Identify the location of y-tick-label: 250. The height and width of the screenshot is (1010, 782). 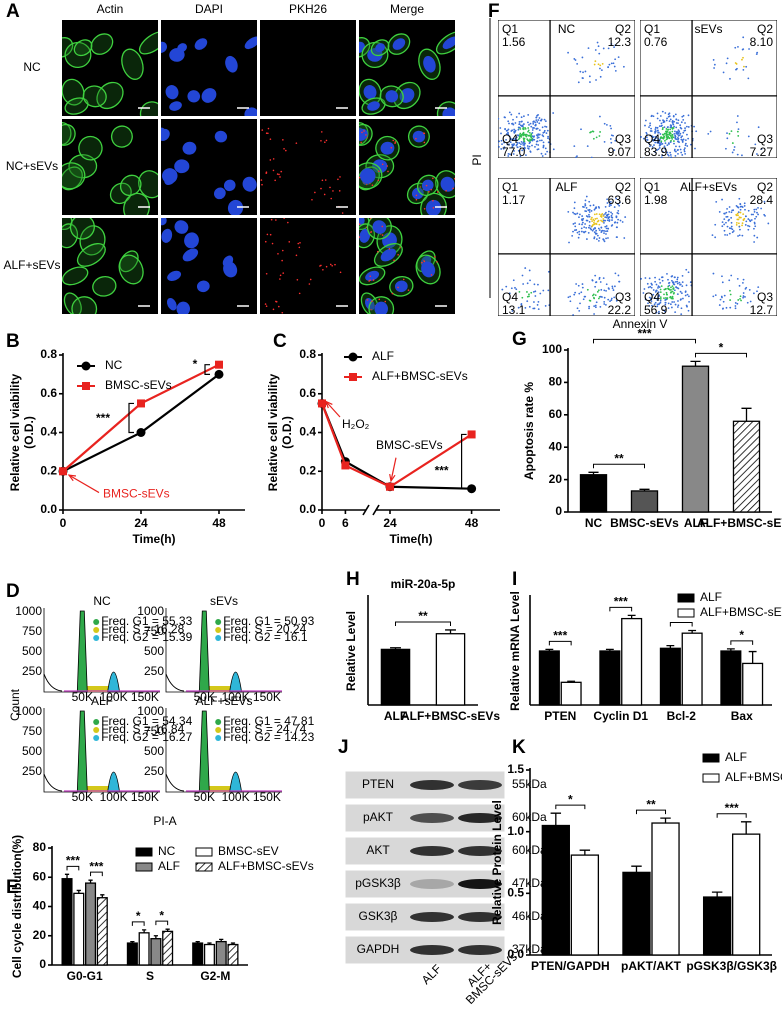
(154, 671).